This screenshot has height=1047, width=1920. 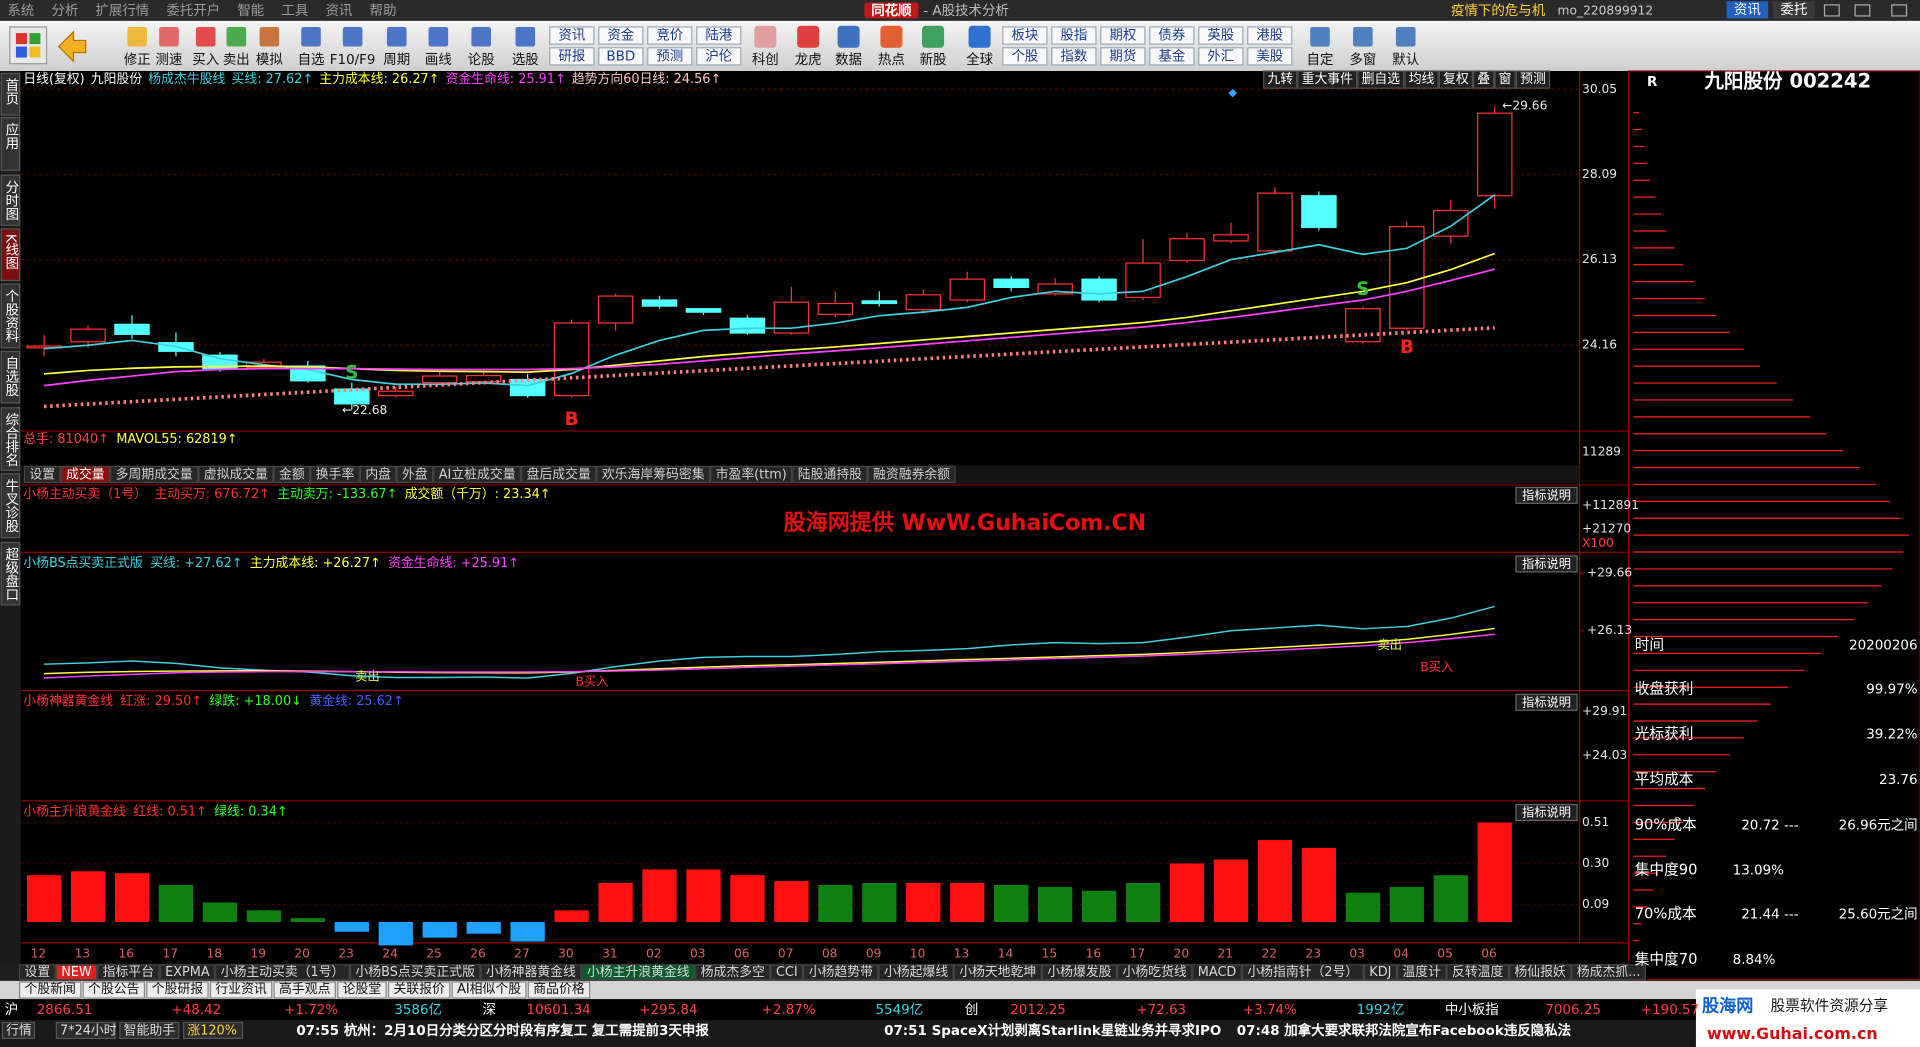 What do you see at coordinates (718, 36) in the screenshot?
I see `tool-chip-label: 陆港` at bounding box center [718, 36].